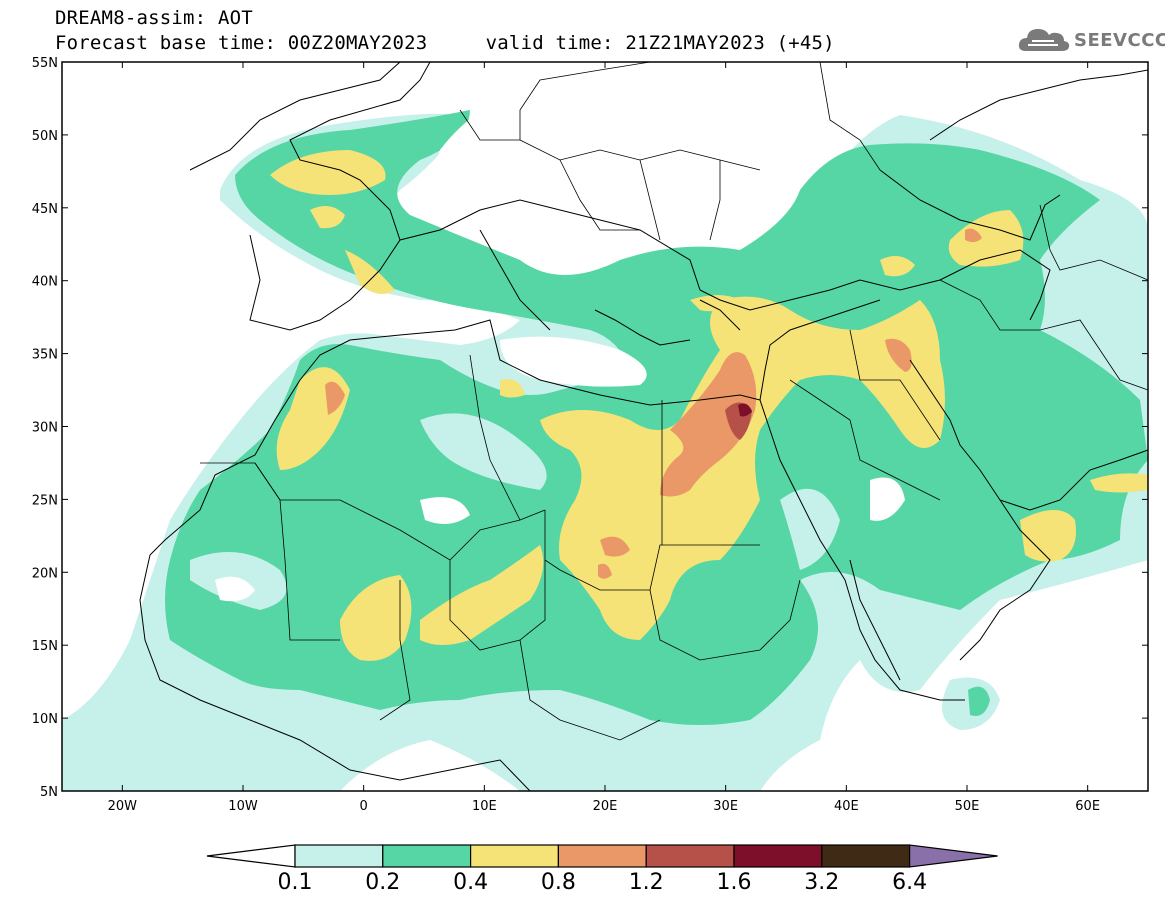 The height and width of the screenshot is (905, 1165). What do you see at coordinates (45, 719) in the screenshot?
I see `lat-tick-label: 10N` at bounding box center [45, 719].